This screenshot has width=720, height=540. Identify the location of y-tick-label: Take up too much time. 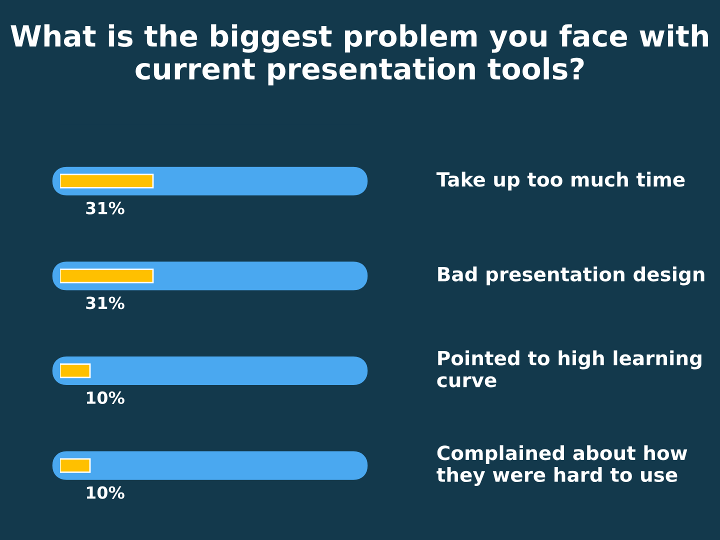
(560, 181).